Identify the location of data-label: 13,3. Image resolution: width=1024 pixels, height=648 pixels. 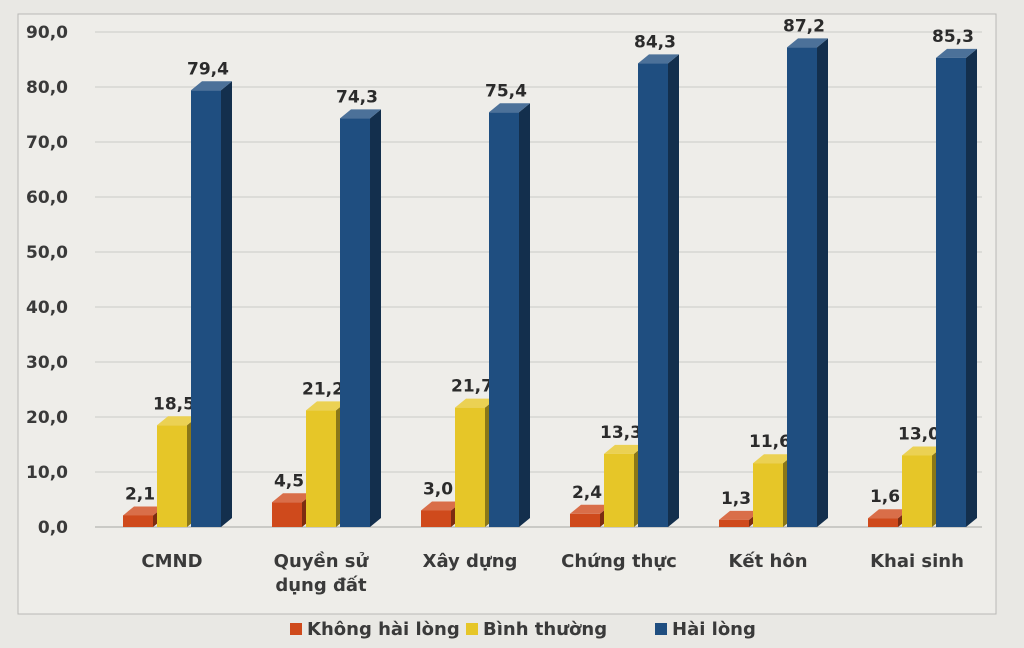
(621, 433).